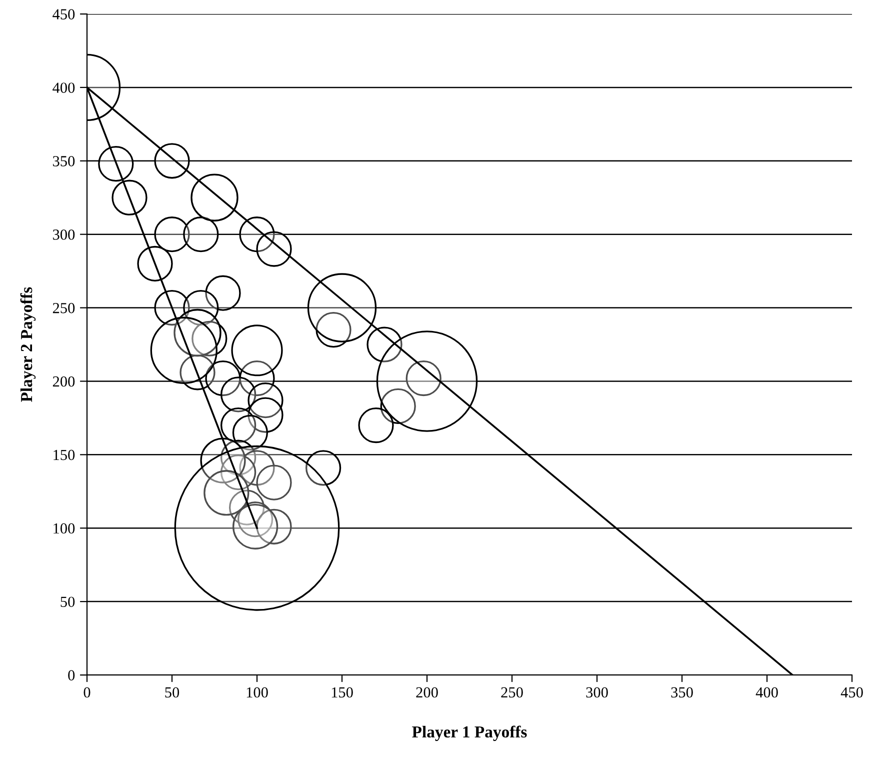 The height and width of the screenshot is (762, 872). I want to click on x-tick-label: 50, so click(172, 692).